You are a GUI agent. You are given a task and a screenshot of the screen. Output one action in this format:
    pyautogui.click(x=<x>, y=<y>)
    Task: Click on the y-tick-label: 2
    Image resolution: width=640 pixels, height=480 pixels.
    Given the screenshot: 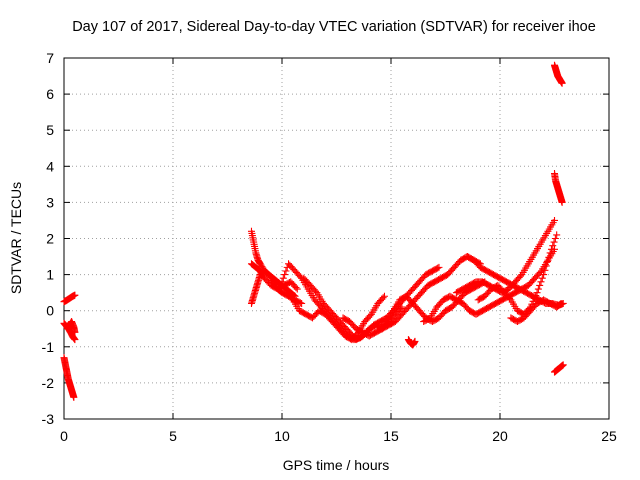 What is the action you would take?
    pyautogui.click(x=50, y=239)
    